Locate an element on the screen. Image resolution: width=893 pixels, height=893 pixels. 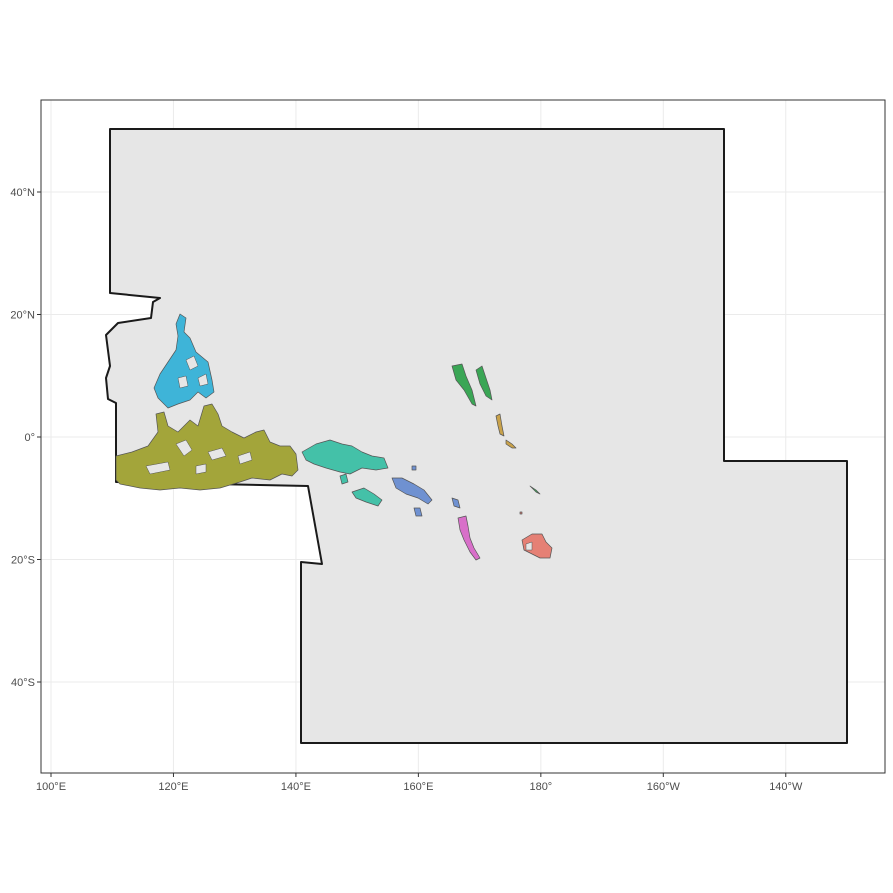
x-tick-label: 120°E is located at coordinates (173, 787).